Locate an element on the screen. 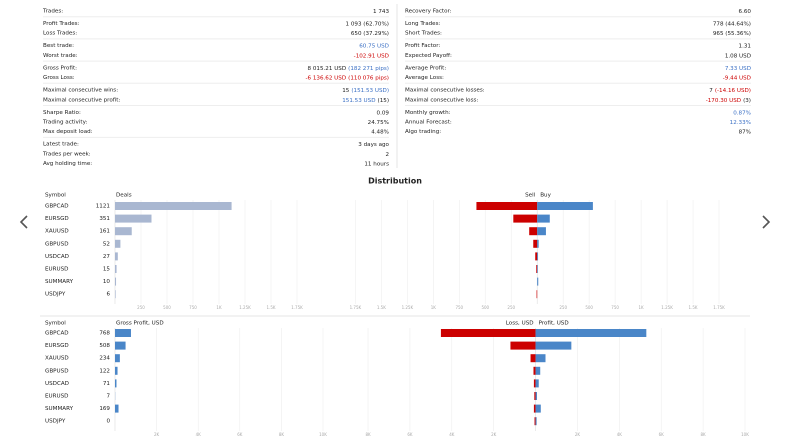 This screenshot has height=444, width=790. x-tick-label: 250 is located at coordinates (511, 307).